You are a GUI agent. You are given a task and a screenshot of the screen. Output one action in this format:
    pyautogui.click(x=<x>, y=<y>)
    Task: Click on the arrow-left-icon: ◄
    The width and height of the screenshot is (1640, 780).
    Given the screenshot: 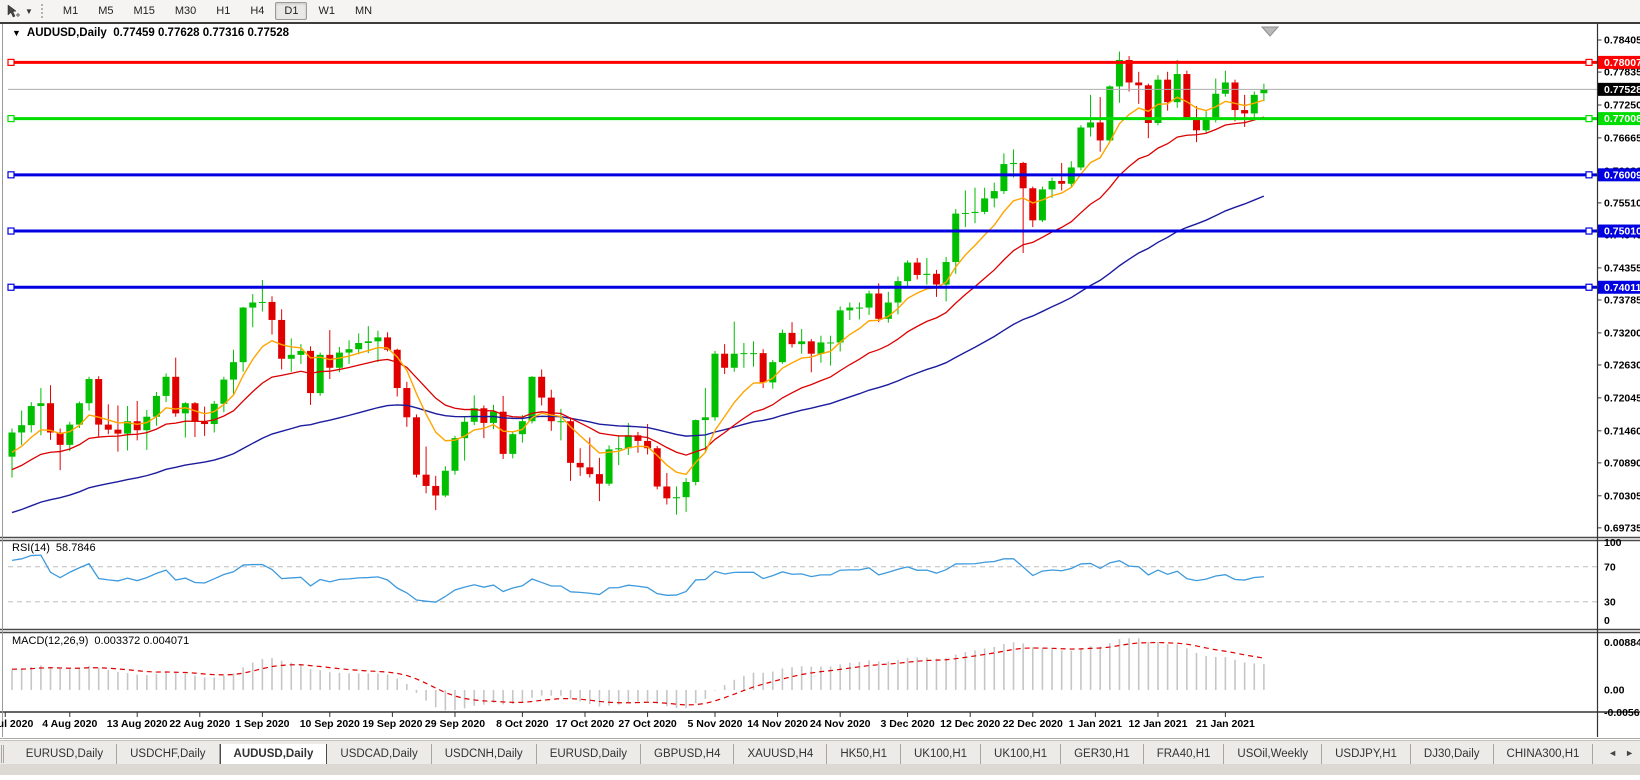 What is the action you would take?
    pyautogui.click(x=1613, y=753)
    